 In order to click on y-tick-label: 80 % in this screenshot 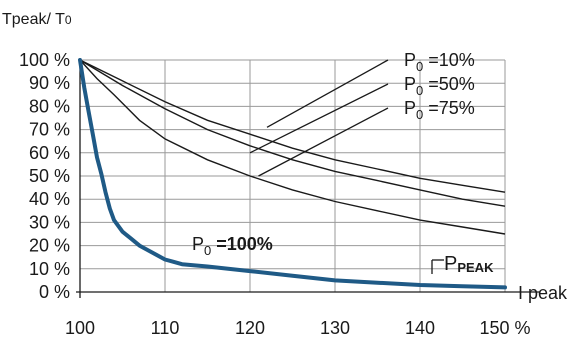, I will do `click(49, 106)`.